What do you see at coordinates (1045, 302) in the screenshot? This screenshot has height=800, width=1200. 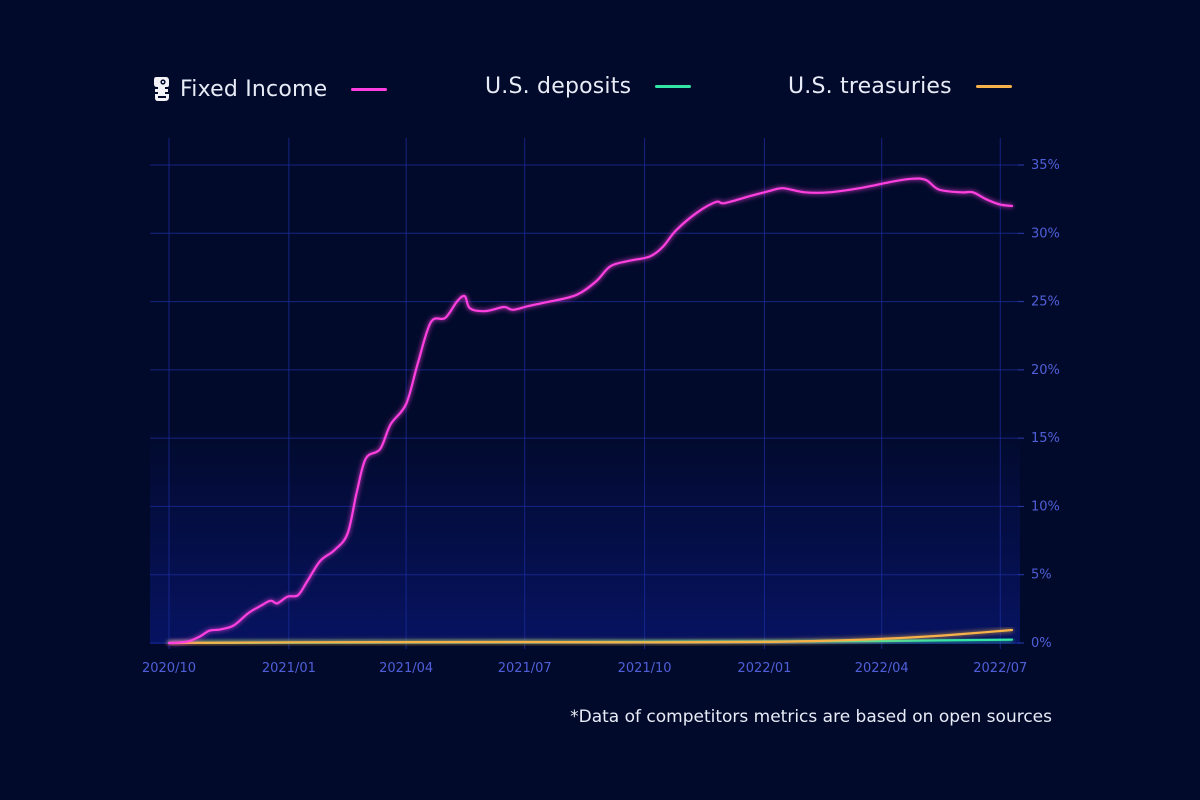 I see `y-tick-label: 25%` at bounding box center [1045, 302].